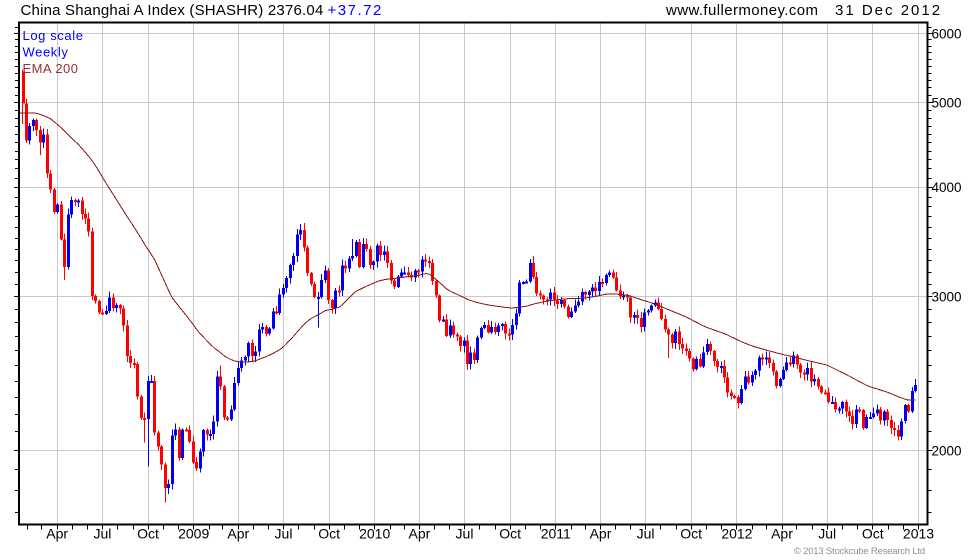 Image resolution: width=980 pixels, height=560 pixels. Describe the element at coordinates (556, 534) in the screenshot. I see `svg-text: 2011` at that location.